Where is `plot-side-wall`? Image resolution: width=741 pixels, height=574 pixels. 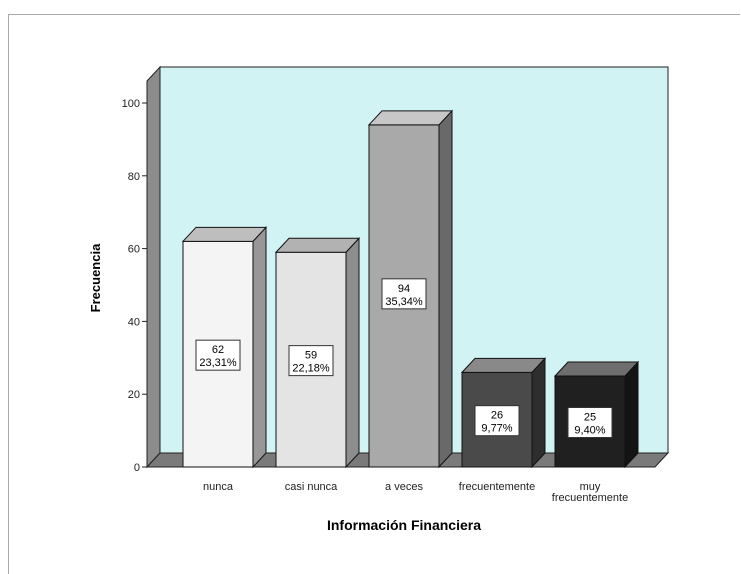
plot-side-wall is located at coordinates (153, 267).